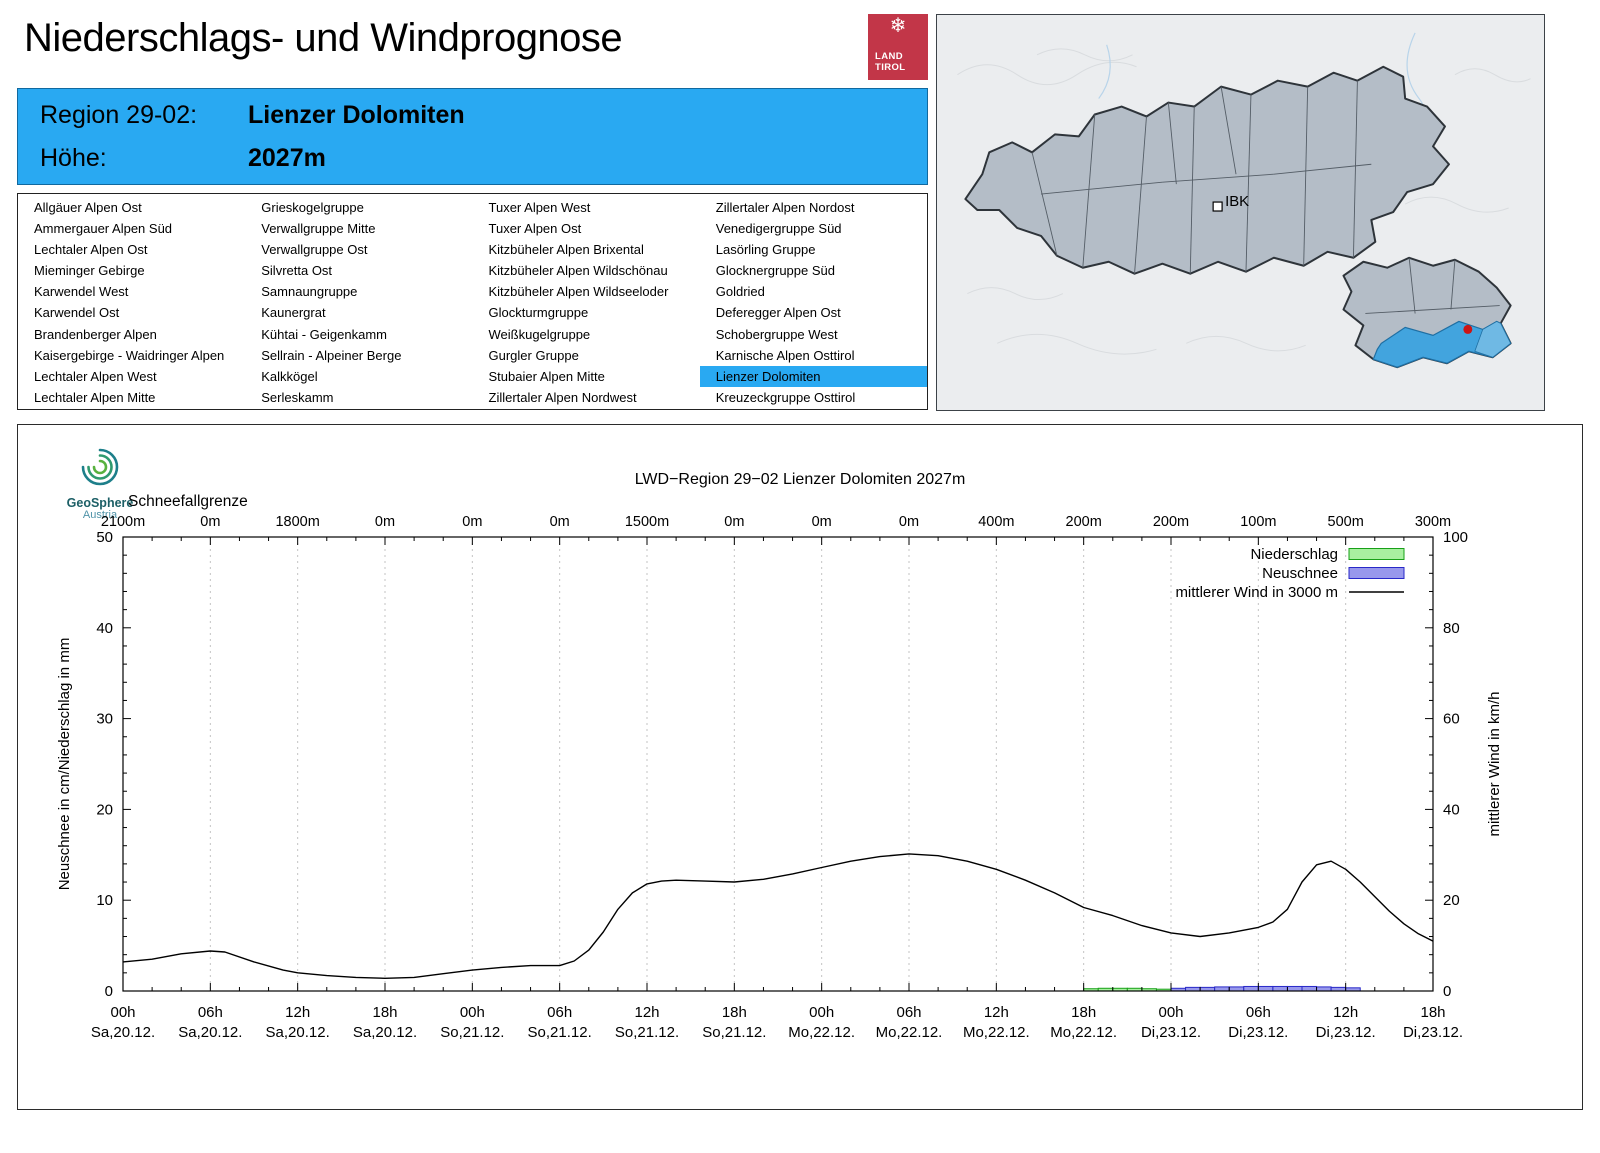  What do you see at coordinates (1256, 592) in the screenshot?
I see `legend-label: mittlerer Wind in 3000 m` at bounding box center [1256, 592].